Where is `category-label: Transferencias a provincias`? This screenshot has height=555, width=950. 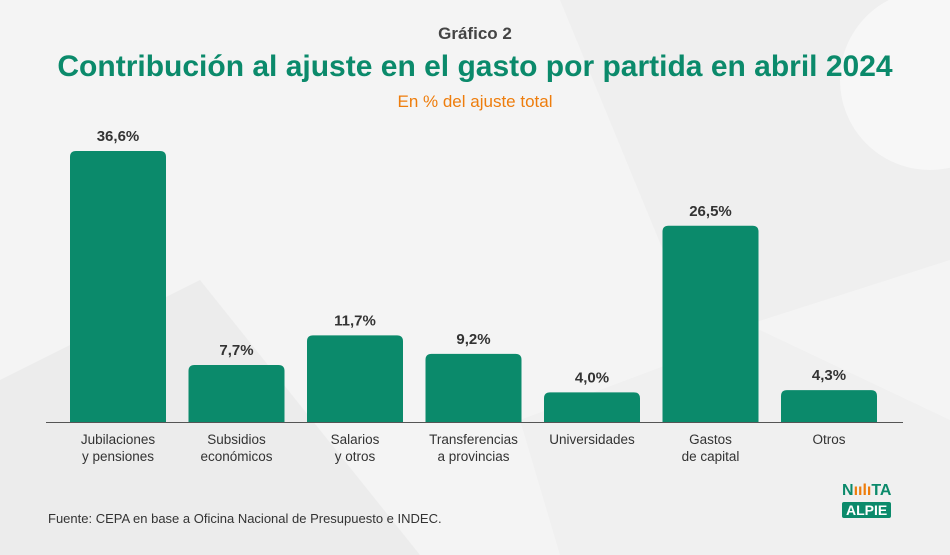
category-label: Transferencias a provincias is located at coordinates (473, 448).